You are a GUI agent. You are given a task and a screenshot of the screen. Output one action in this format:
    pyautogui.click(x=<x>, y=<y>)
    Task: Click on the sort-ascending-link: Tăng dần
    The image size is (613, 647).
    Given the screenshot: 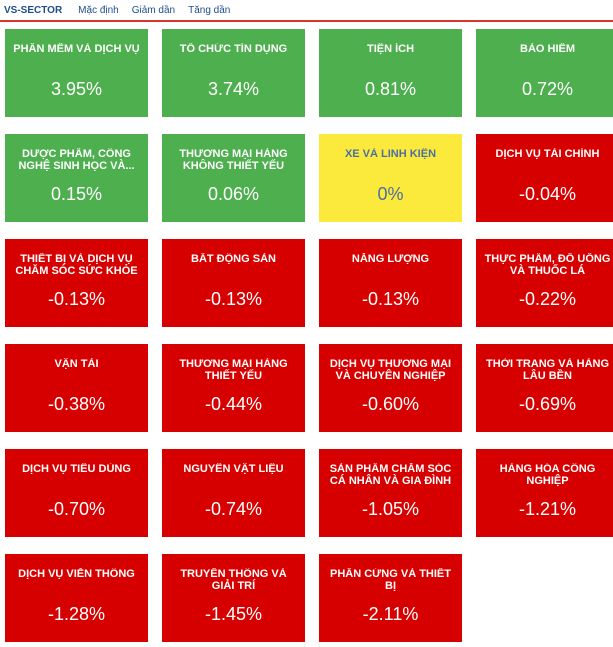 What is the action you would take?
    pyautogui.click(x=209, y=10)
    